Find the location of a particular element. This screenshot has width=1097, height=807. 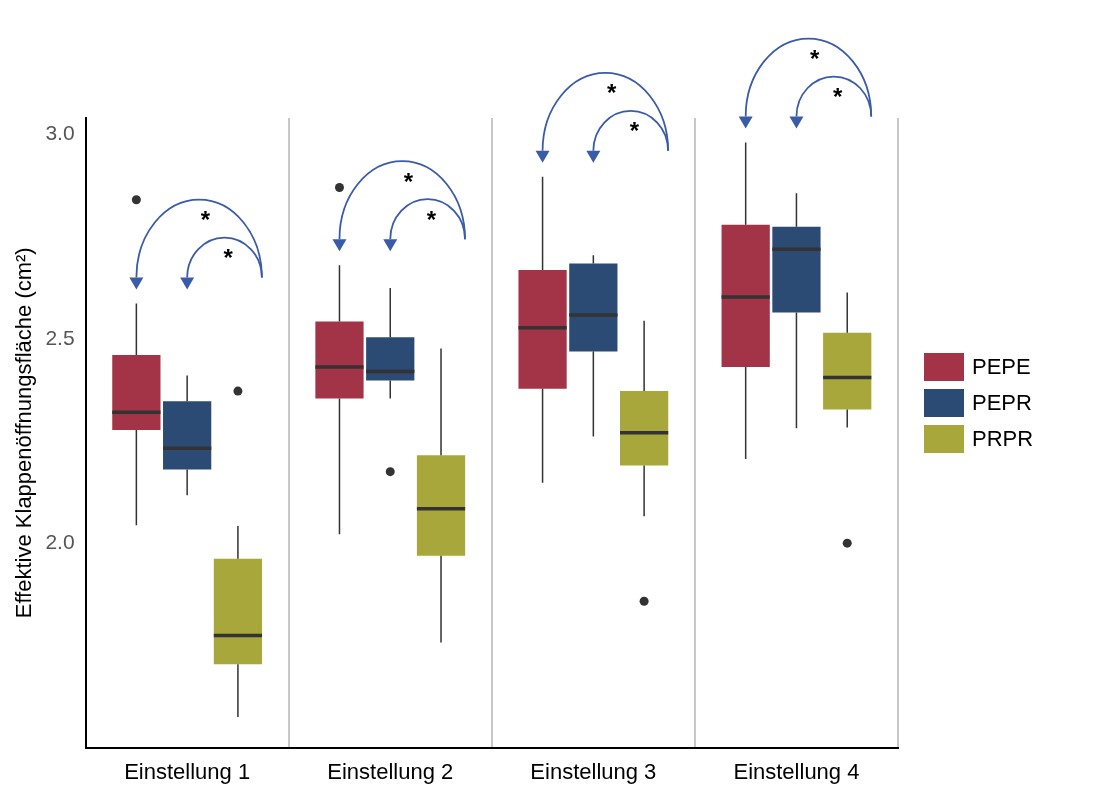

legend-label: PRPR is located at coordinates (1003, 439).